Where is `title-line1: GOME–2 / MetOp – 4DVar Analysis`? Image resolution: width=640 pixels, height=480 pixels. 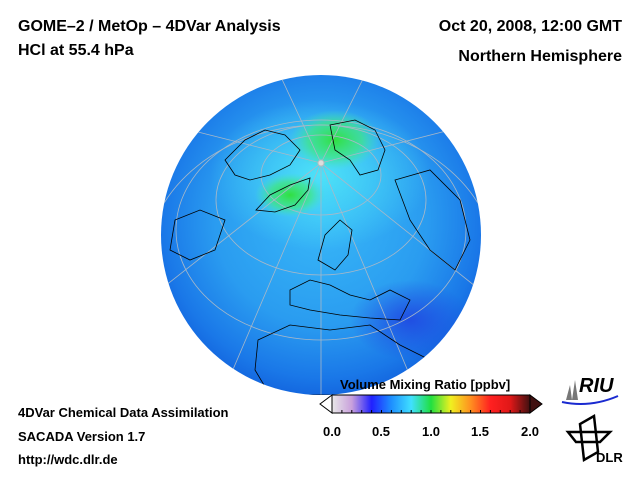
title-line1: GOME–2 / MetOp – 4DVar Analysis is located at coordinates (149, 26).